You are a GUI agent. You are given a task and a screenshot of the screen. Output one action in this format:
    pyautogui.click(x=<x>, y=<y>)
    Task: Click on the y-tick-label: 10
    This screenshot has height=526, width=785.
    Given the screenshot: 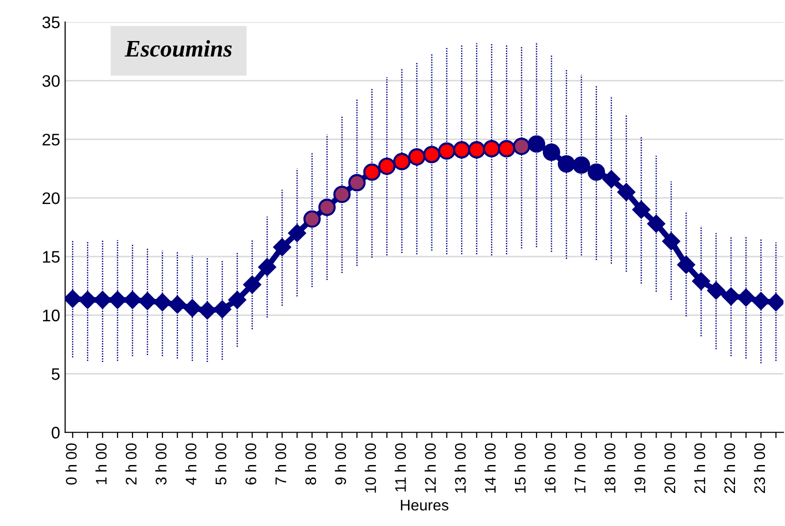 What is the action you would take?
    pyautogui.click(x=51, y=316)
    